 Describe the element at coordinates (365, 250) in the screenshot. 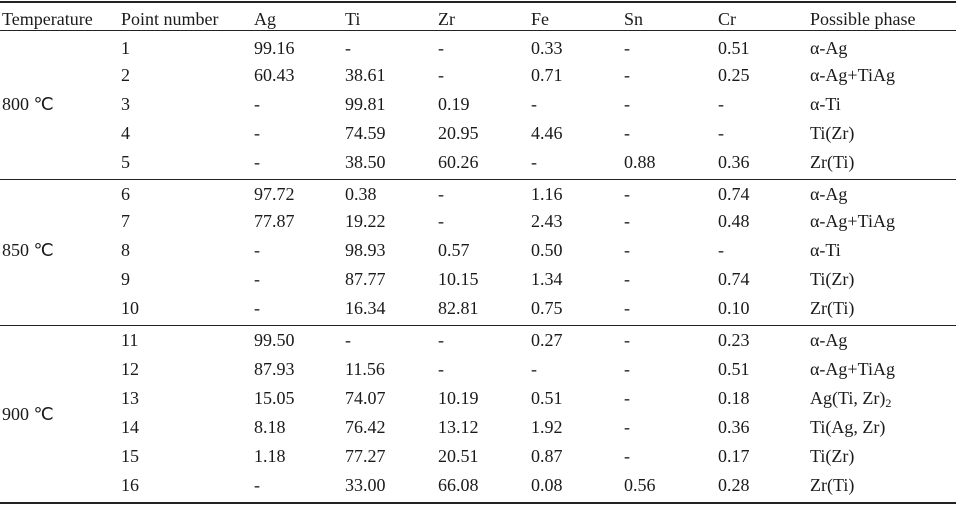

I see `ti-cell: 98.93` at that location.